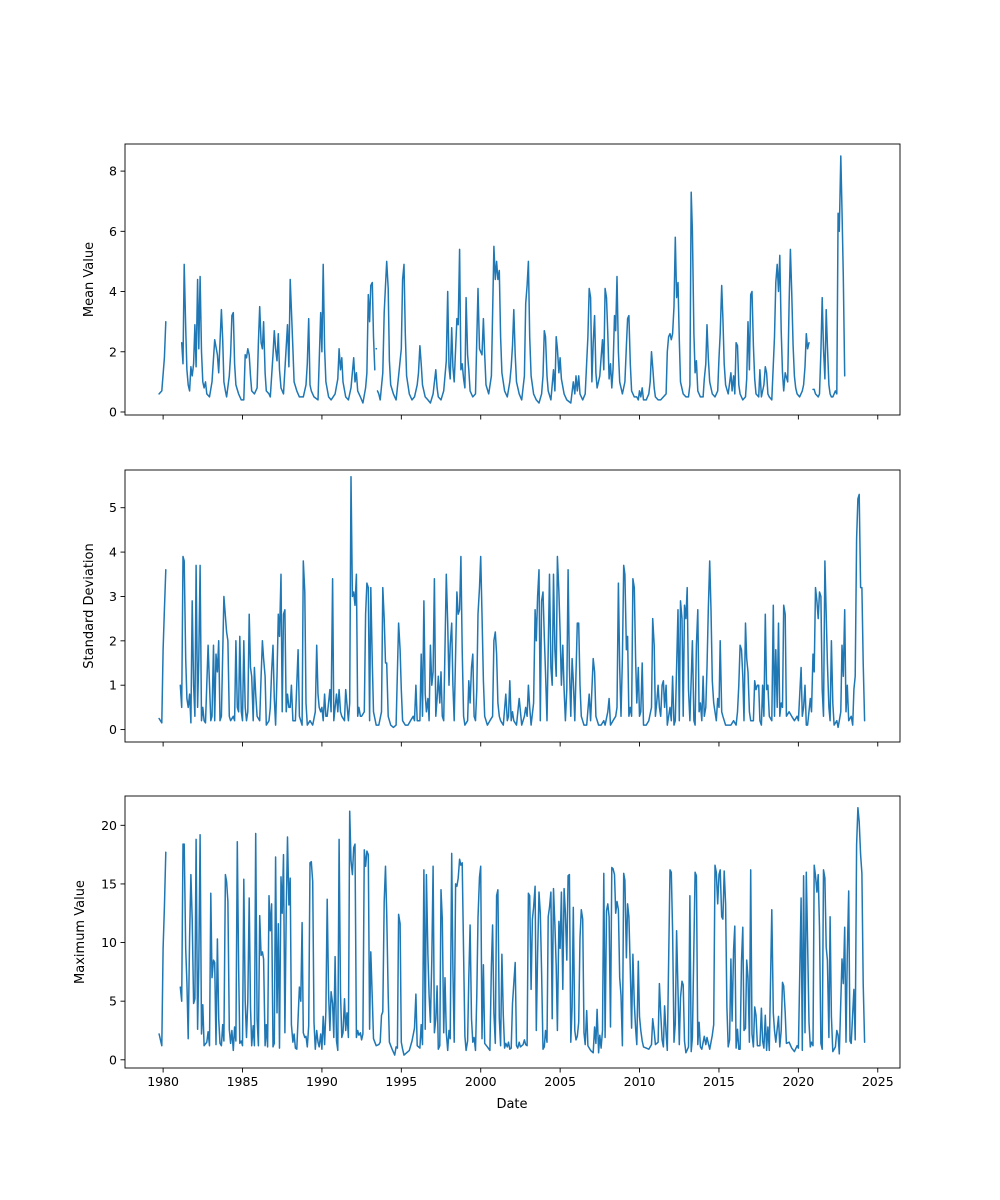  I want to click on y-tick-label: 6, so click(113, 231).